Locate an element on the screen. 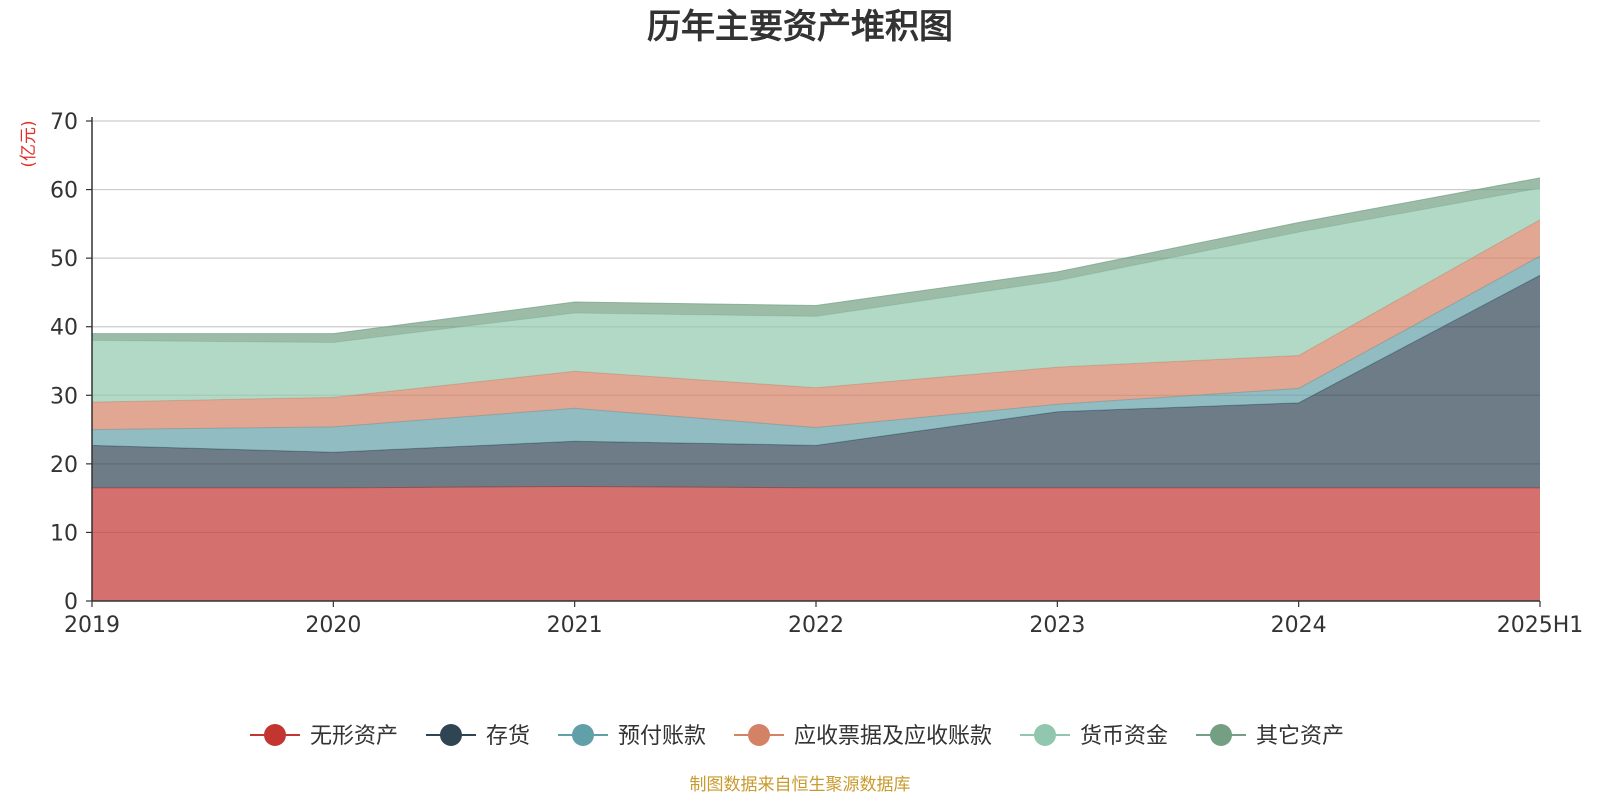 The width and height of the screenshot is (1600, 800). legend-item-0: 无形资产 is located at coordinates (324, 736).